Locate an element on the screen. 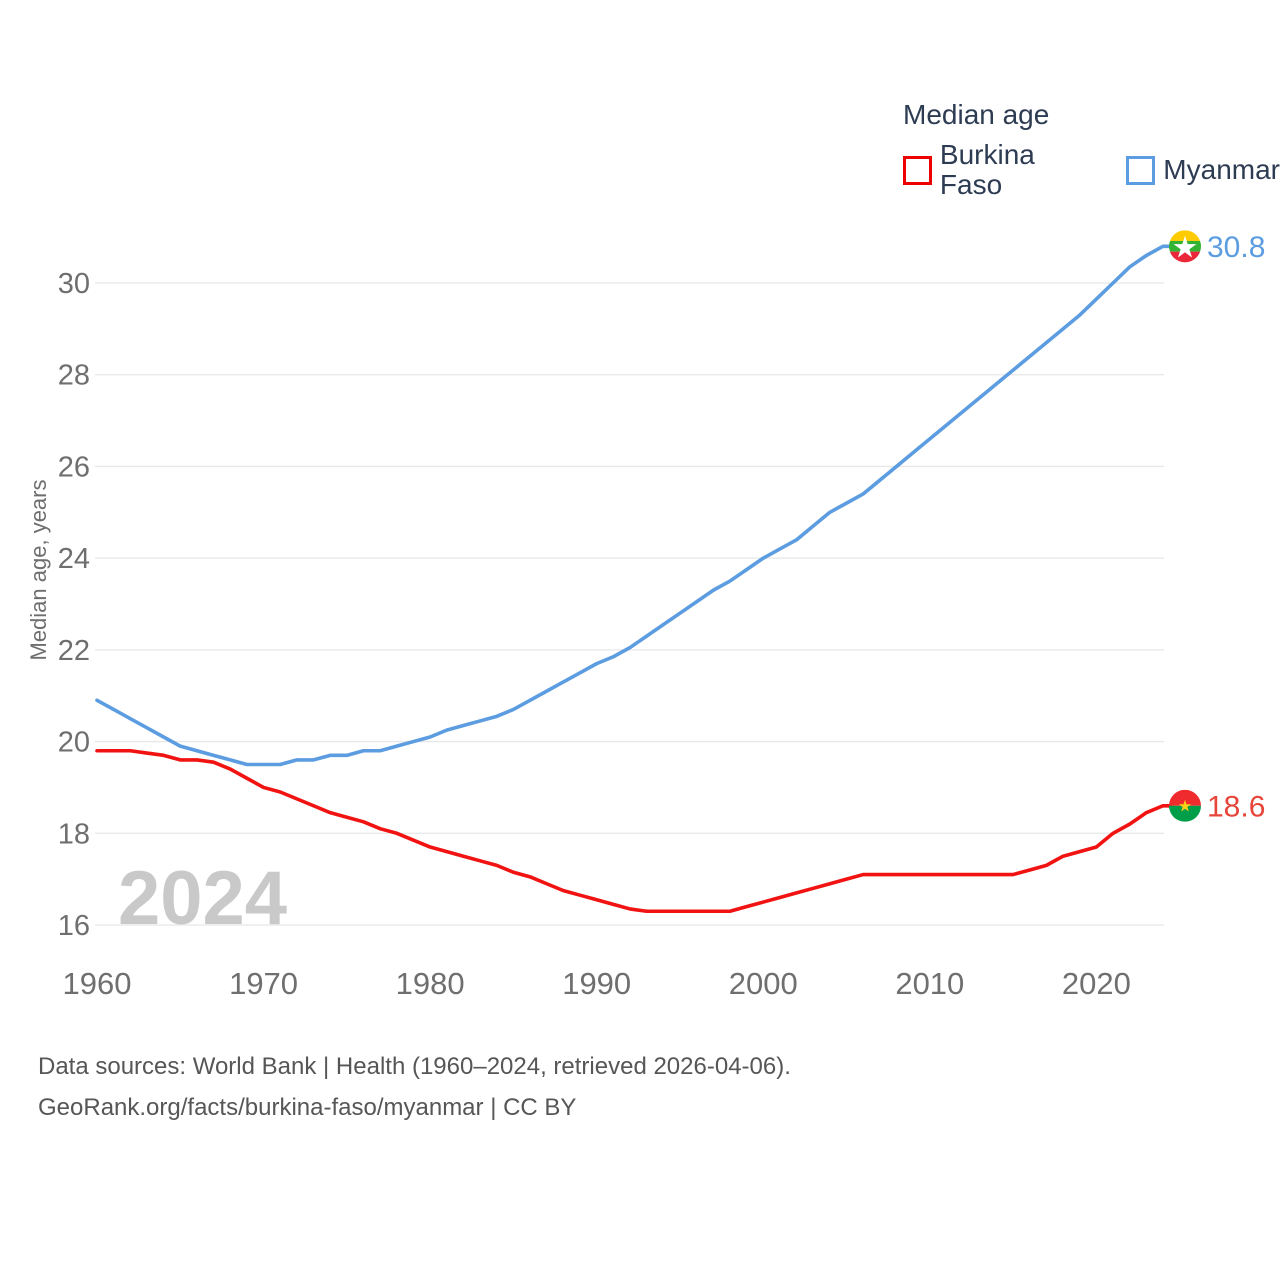 This screenshot has width=1280, height=1280. y-tick-label-18: 18 is located at coordinates (74, 834).